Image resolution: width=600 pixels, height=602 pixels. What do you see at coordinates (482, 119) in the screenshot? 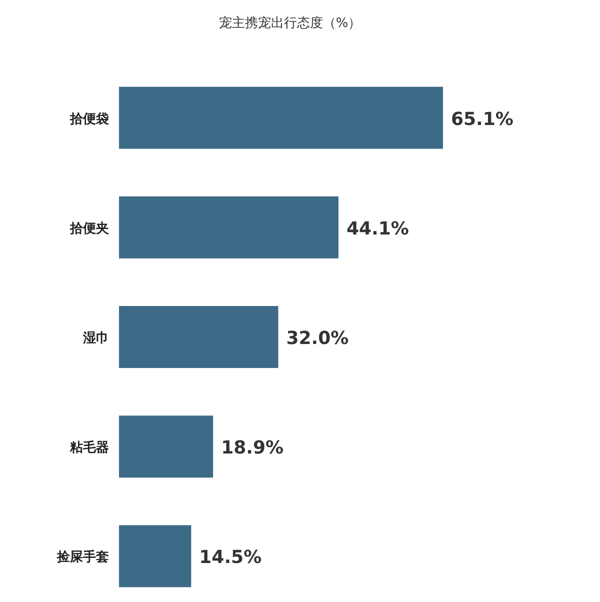
I see `data-label: 65.1%` at bounding box center [482, 119].